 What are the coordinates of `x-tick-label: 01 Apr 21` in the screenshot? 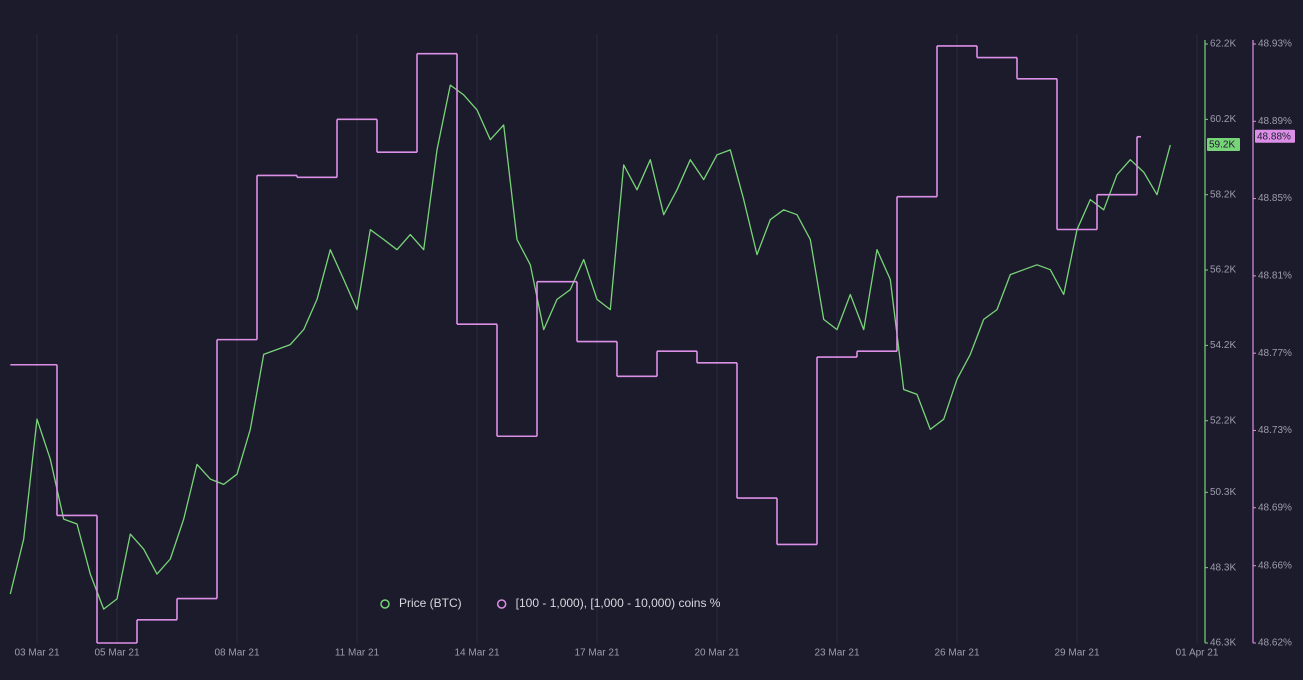 It's located at (1197, 653).